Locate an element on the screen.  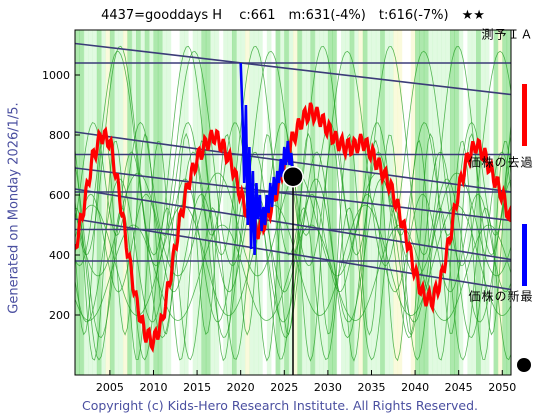
x-tick-label: 2040 is located at coordinates (415, 387).